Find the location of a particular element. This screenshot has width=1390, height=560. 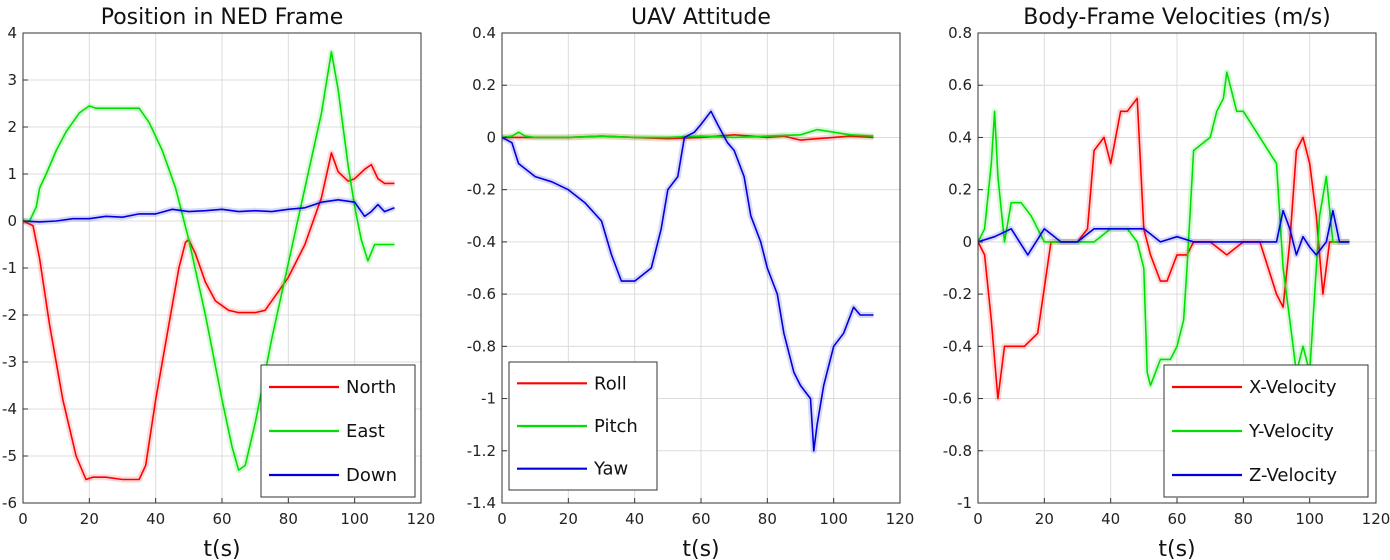

legend-label-x-velocity: X-Velocity is located at coordinates (1293, 387).